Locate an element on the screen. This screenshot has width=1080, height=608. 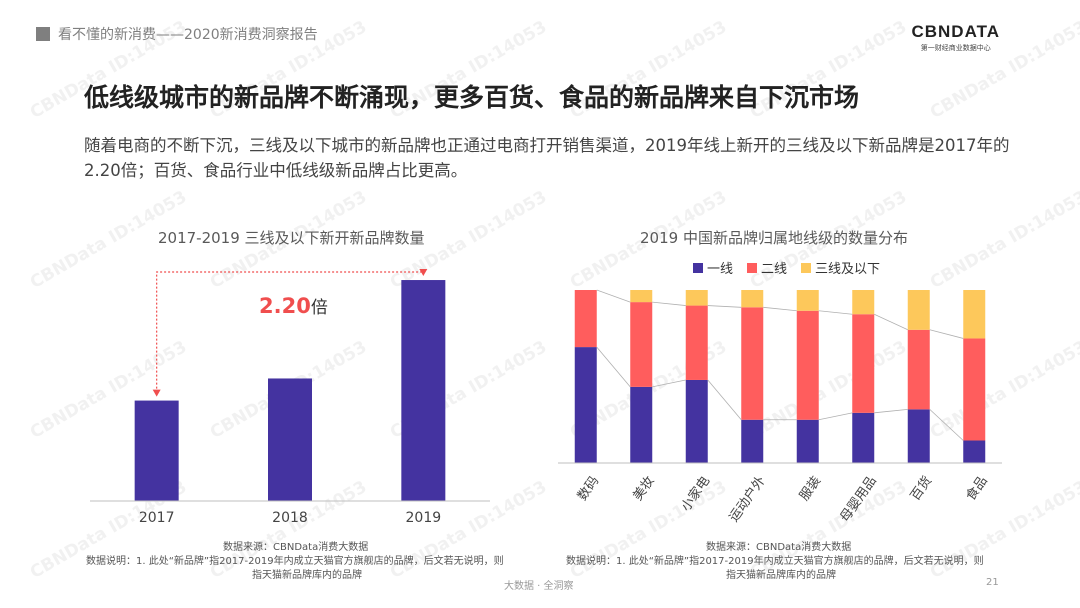
stack-segment-食品-二线 is located at coordinates (974, 389).